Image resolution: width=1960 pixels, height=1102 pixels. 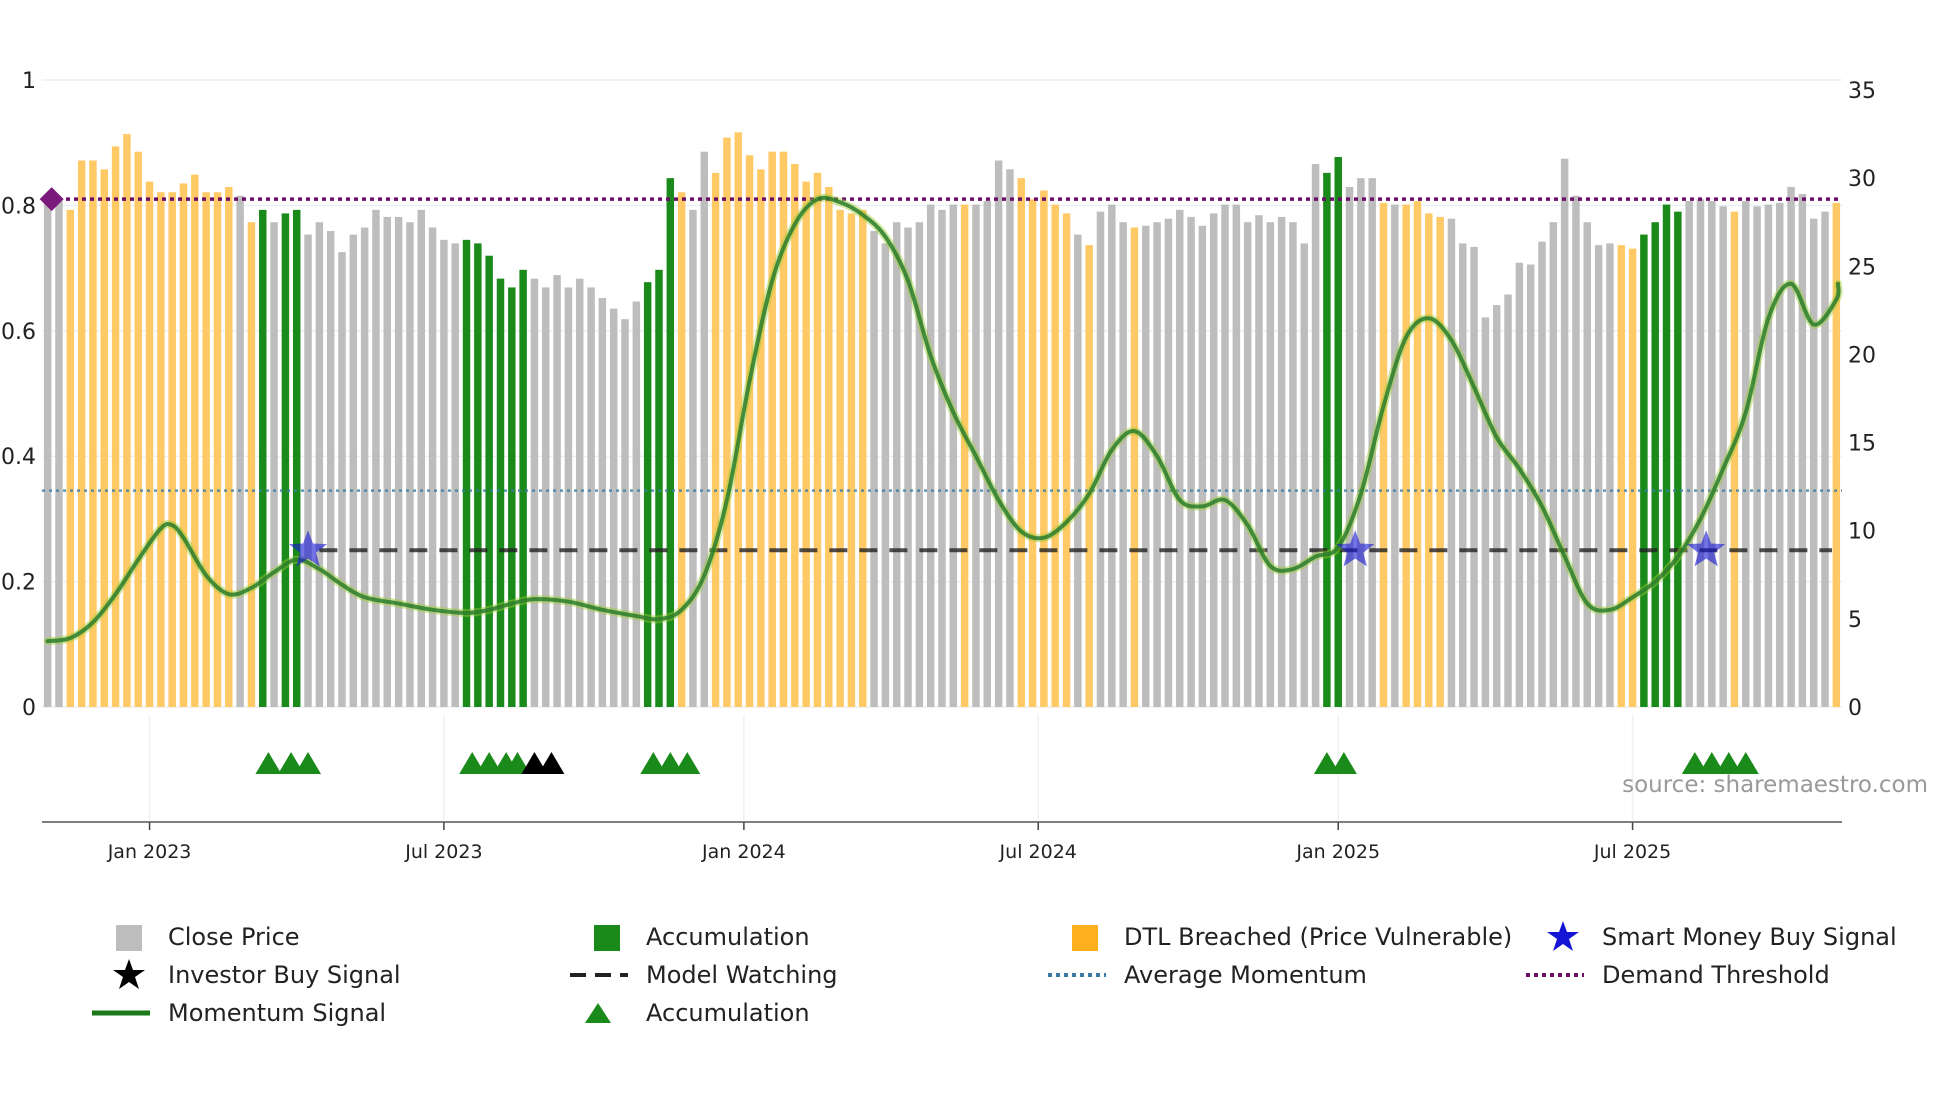 What do you see at coordinates (703, 975) in the screenshot?
I see `legend-item-model-watching: Model Watching` at bounding box center [703, 975].